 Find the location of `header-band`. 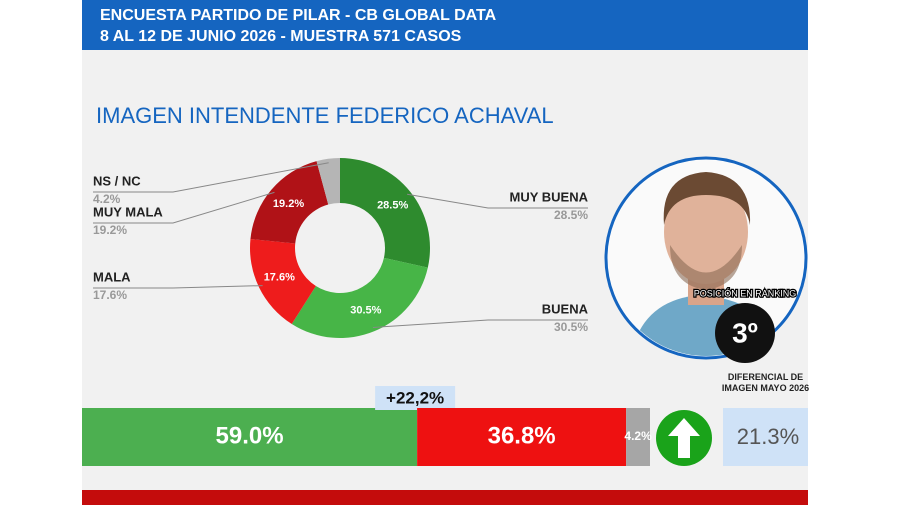

header-band is located at coordinates (445, 25).